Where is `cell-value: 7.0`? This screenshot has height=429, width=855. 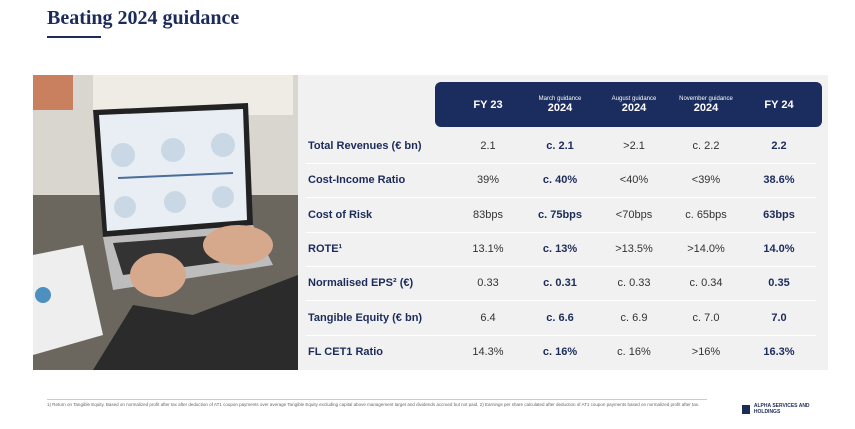
cell-value: 7.0 is located at coordinates (779, 317).